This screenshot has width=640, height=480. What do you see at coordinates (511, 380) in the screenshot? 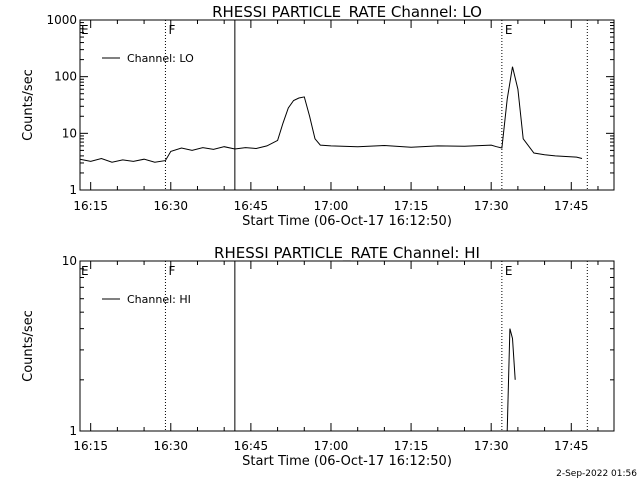
I see `data-line-hi` at bounding box center [511, 380].